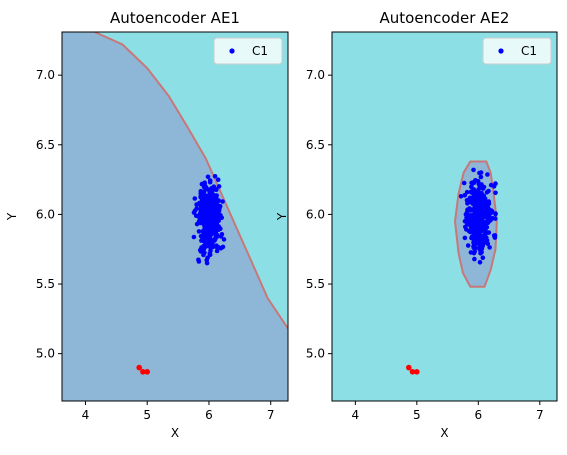  Describe the element at coordinates (445, 18) in the screenshot. I see `chart-title: Autoencoder AE2` at that location.